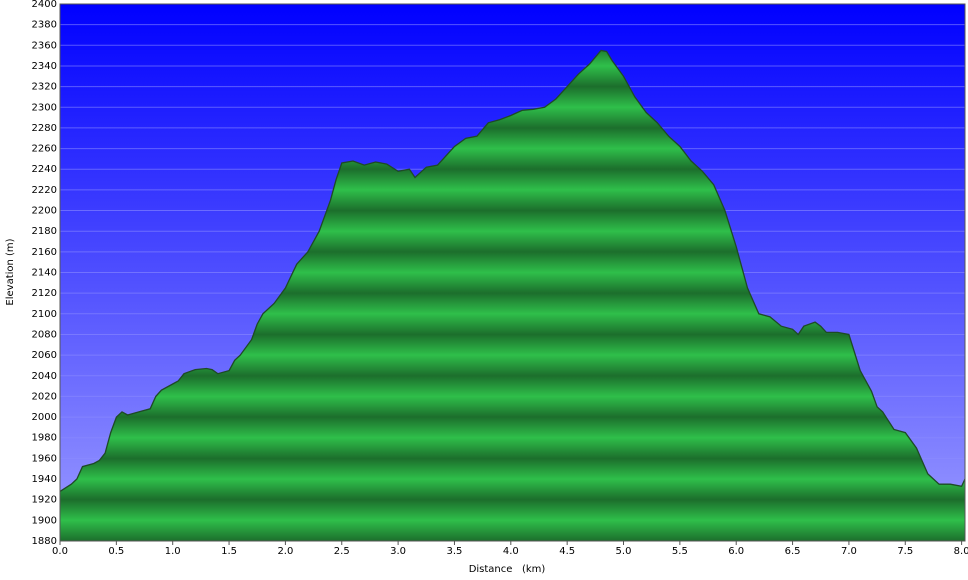 This screenshot has width=968, height=580. I want to click on y-tick-label: 2360, so click(44, 45).